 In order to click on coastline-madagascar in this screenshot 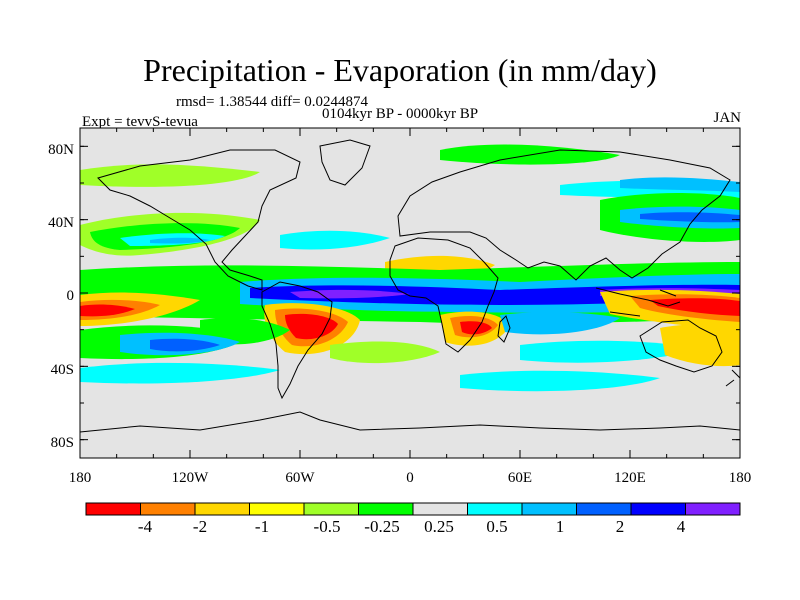, I will do `click(504, 329)`.